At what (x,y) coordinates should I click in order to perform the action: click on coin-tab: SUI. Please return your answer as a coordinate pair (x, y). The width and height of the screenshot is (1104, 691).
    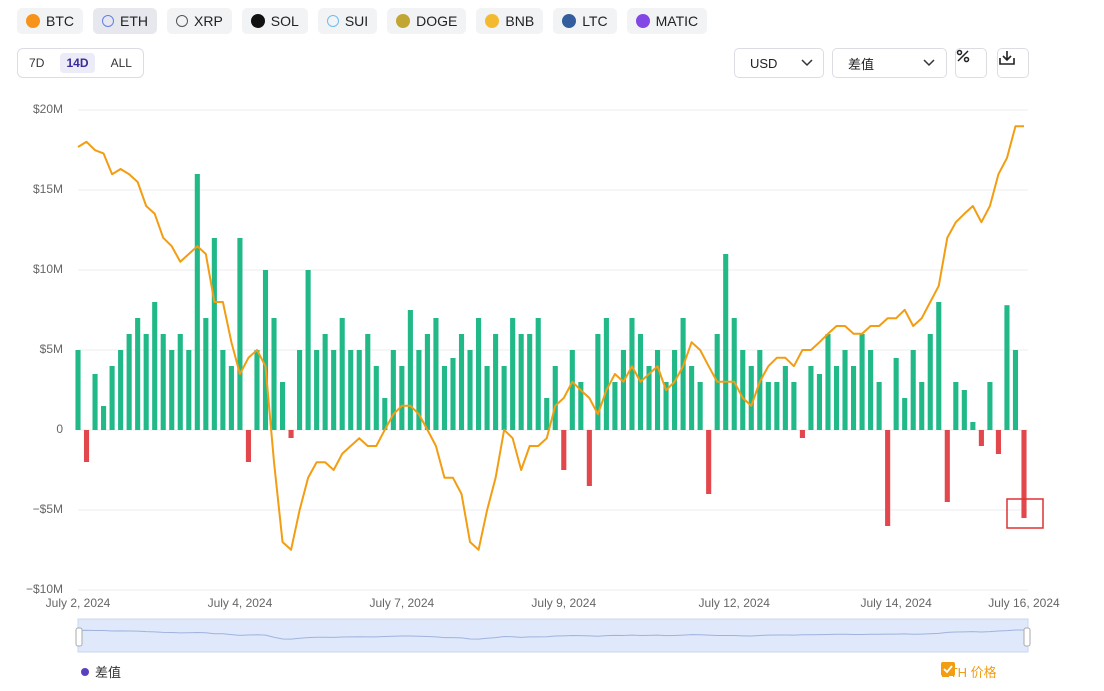
    Looking at the image, I should click on (347, 21).